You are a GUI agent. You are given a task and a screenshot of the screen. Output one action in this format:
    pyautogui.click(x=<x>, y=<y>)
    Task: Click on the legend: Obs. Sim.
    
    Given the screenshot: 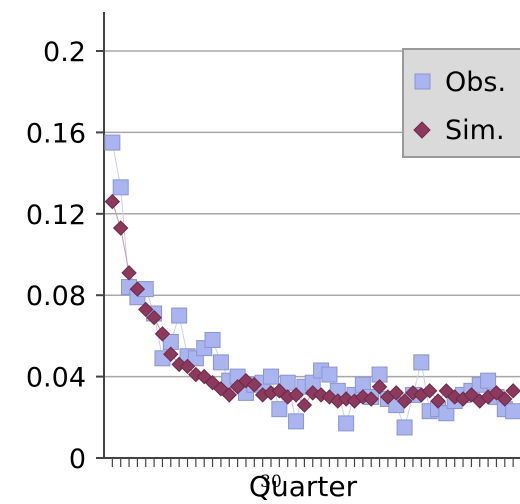 What is the action you would take?
    pyautogui.click(x=461, y=103)
    